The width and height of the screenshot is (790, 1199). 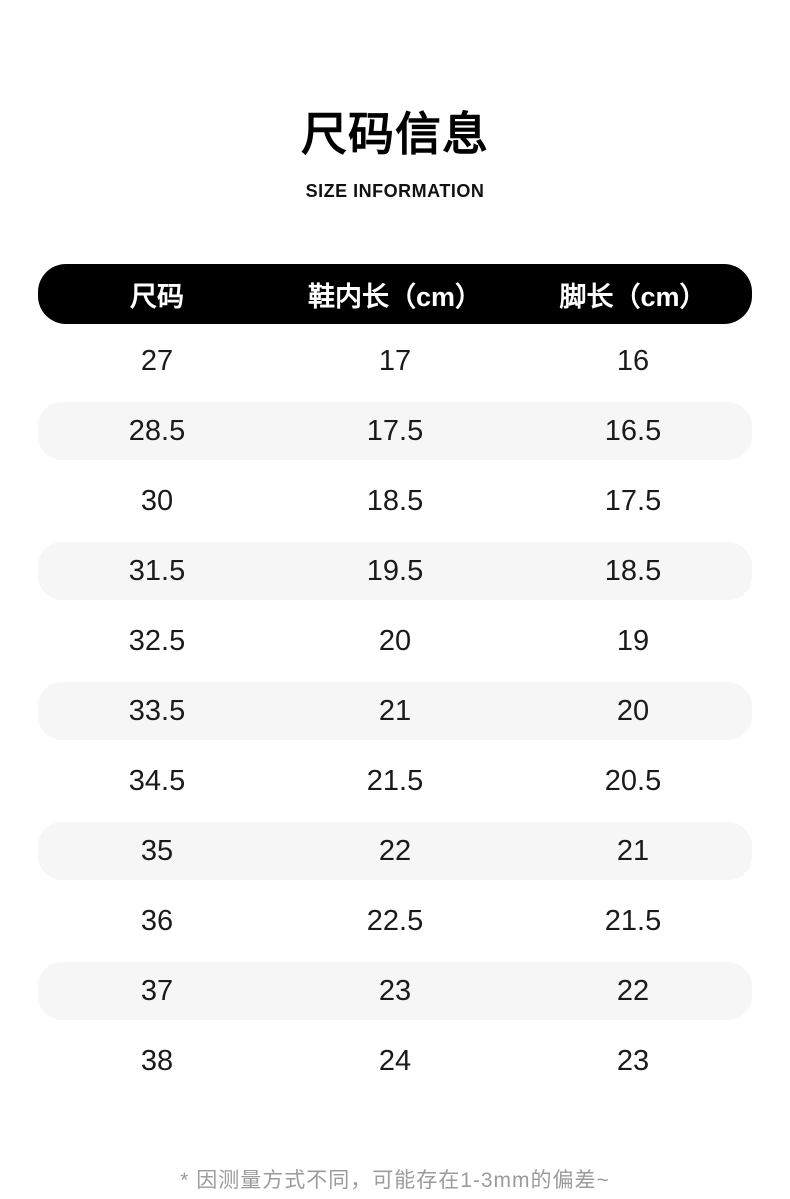 I want to click on cell-foot-length: 20, so click(x=633, y=710).